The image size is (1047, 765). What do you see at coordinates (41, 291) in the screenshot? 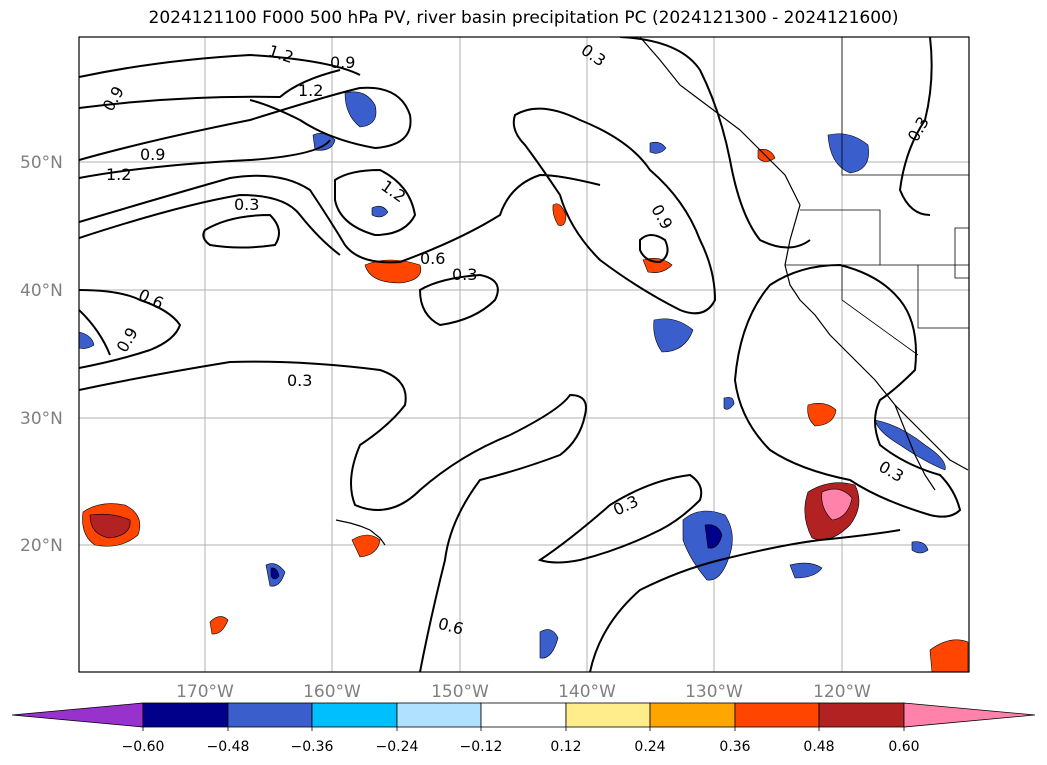
I see `lat-label: 40°N` at bounding box center [41, 291].